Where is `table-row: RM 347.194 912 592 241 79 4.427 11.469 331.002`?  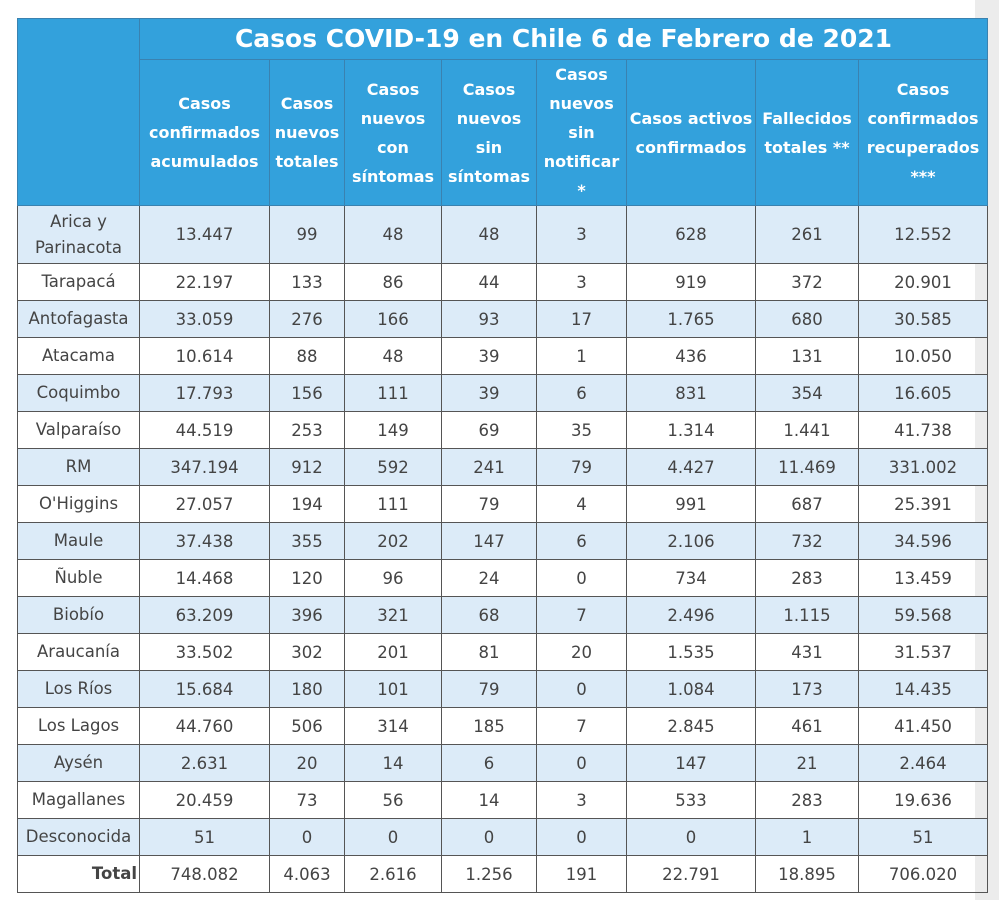
table-row: RM 347.194 912 592 241 79 4.427 11.469 331.002 is located at coordinates (502, 467).